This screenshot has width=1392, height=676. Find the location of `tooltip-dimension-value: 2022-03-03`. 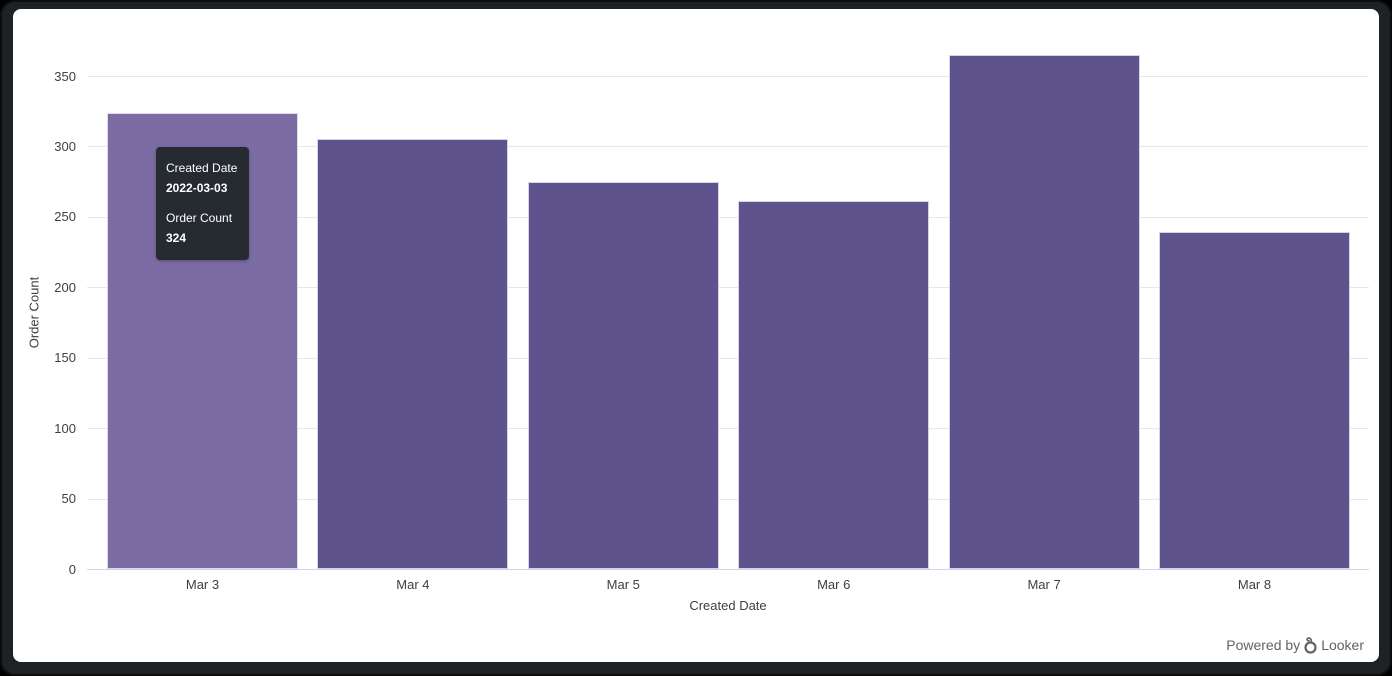

tooltip-dimension-value: 2022-03-03 is located at coordinates (197, 188).